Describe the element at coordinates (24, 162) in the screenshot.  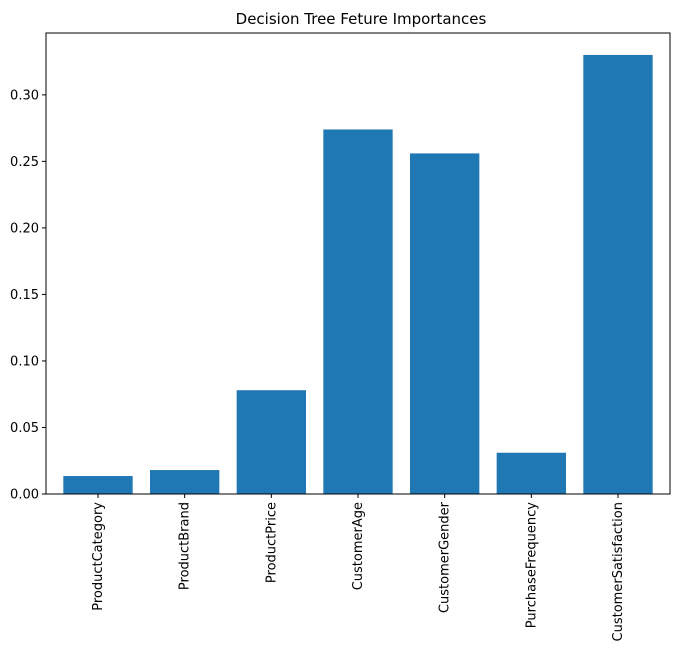
I see `y-tick-label: 0.25` at that location.